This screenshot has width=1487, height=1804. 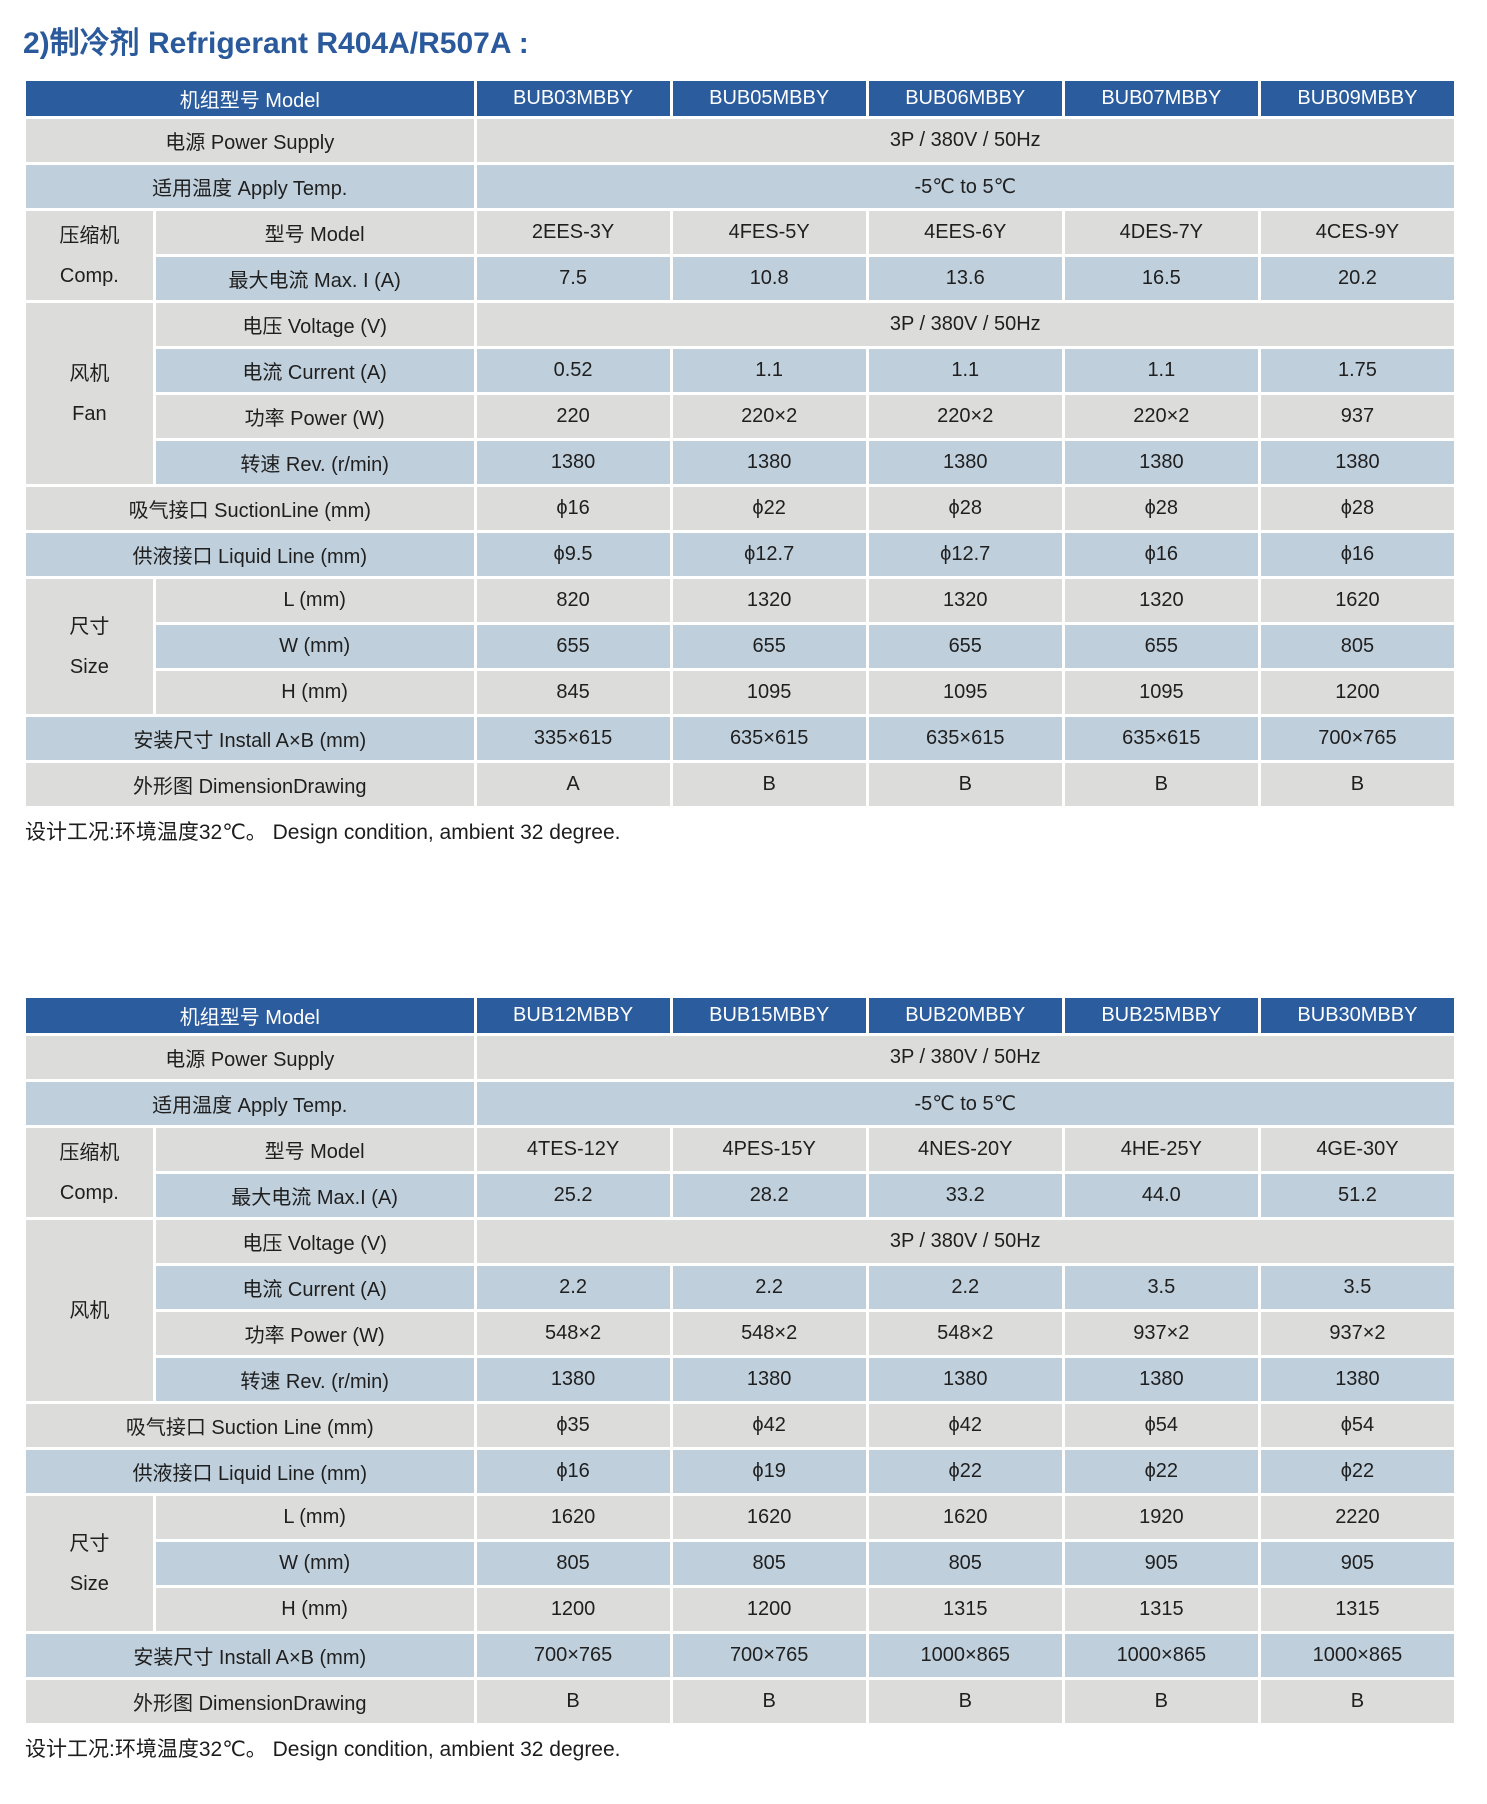 What do you see at coordinates (740, 140) in the screenshot?
I see `table-row: 电源 Power Supply 3P / 380V / 50Hz` at bounding box center [740, 140].